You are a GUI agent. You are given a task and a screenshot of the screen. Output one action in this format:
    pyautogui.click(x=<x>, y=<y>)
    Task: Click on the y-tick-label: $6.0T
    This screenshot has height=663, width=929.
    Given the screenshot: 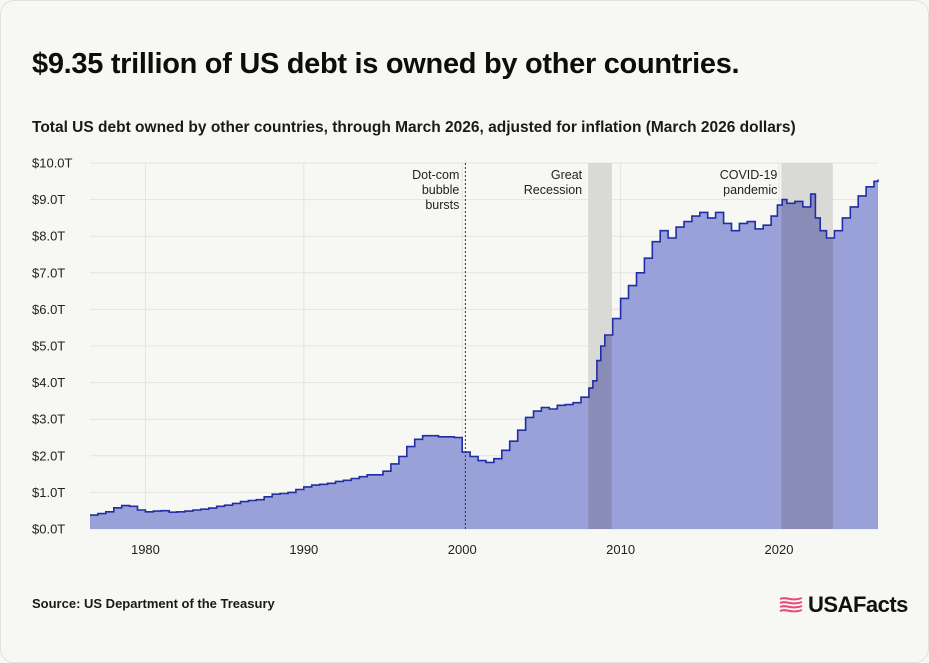 What is the action you would take?
    pyautogui.click(x=48, y=309)
    